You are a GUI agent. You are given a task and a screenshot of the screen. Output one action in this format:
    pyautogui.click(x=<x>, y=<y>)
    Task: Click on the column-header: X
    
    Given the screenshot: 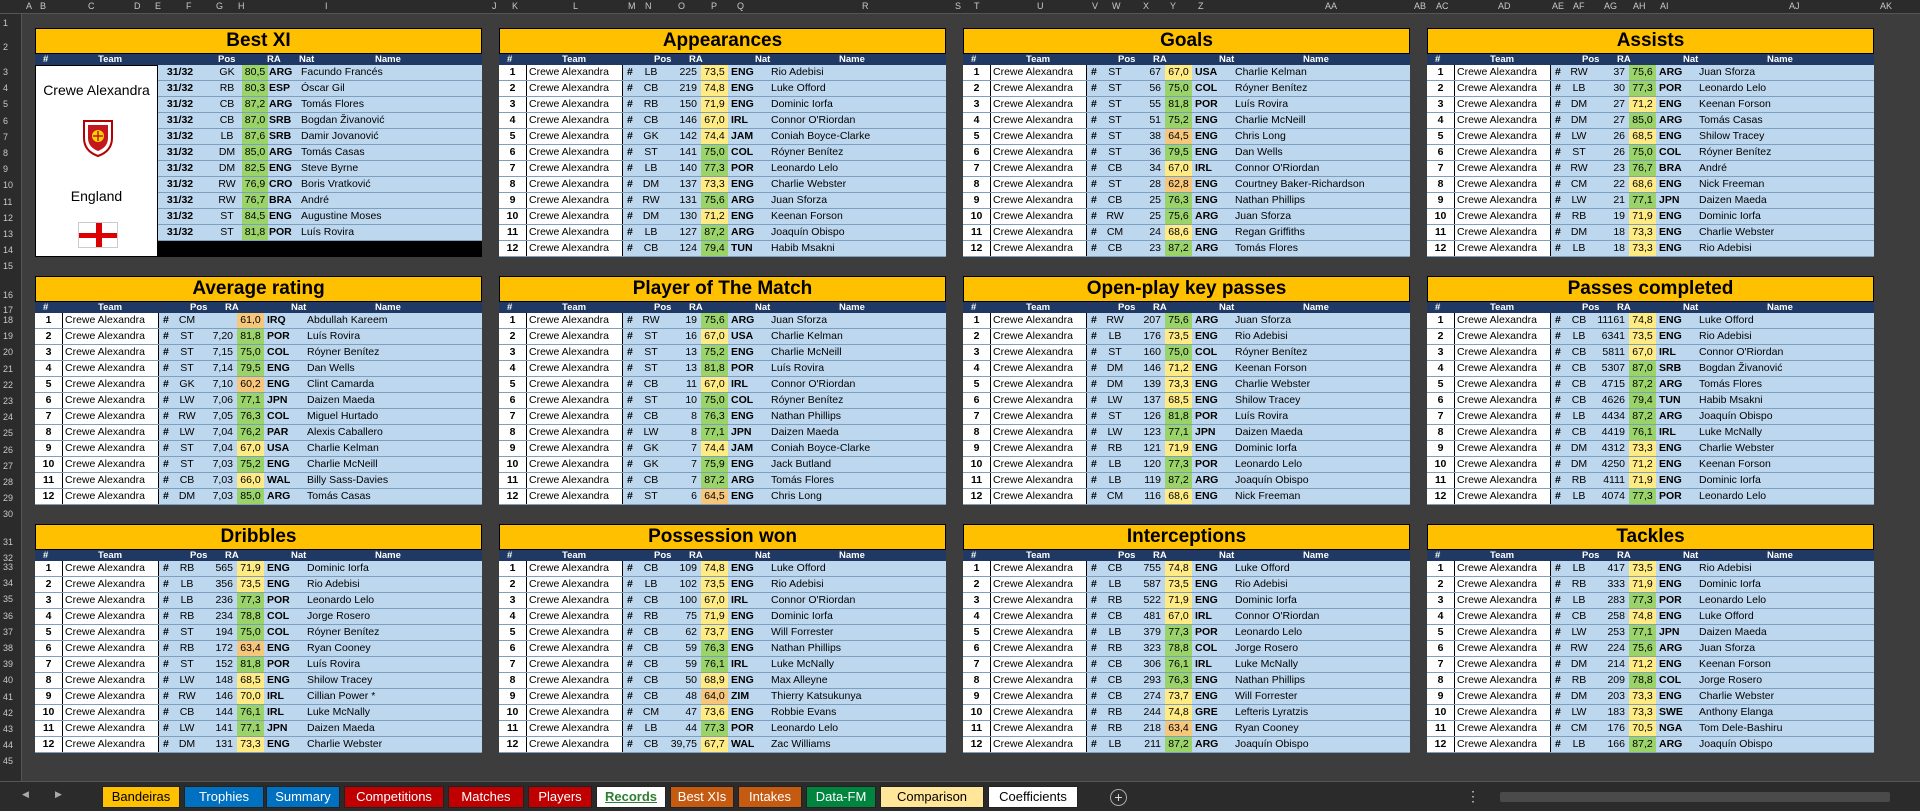 What is the action you would take?
    pyautogui.click(x=1146, y=6)
    